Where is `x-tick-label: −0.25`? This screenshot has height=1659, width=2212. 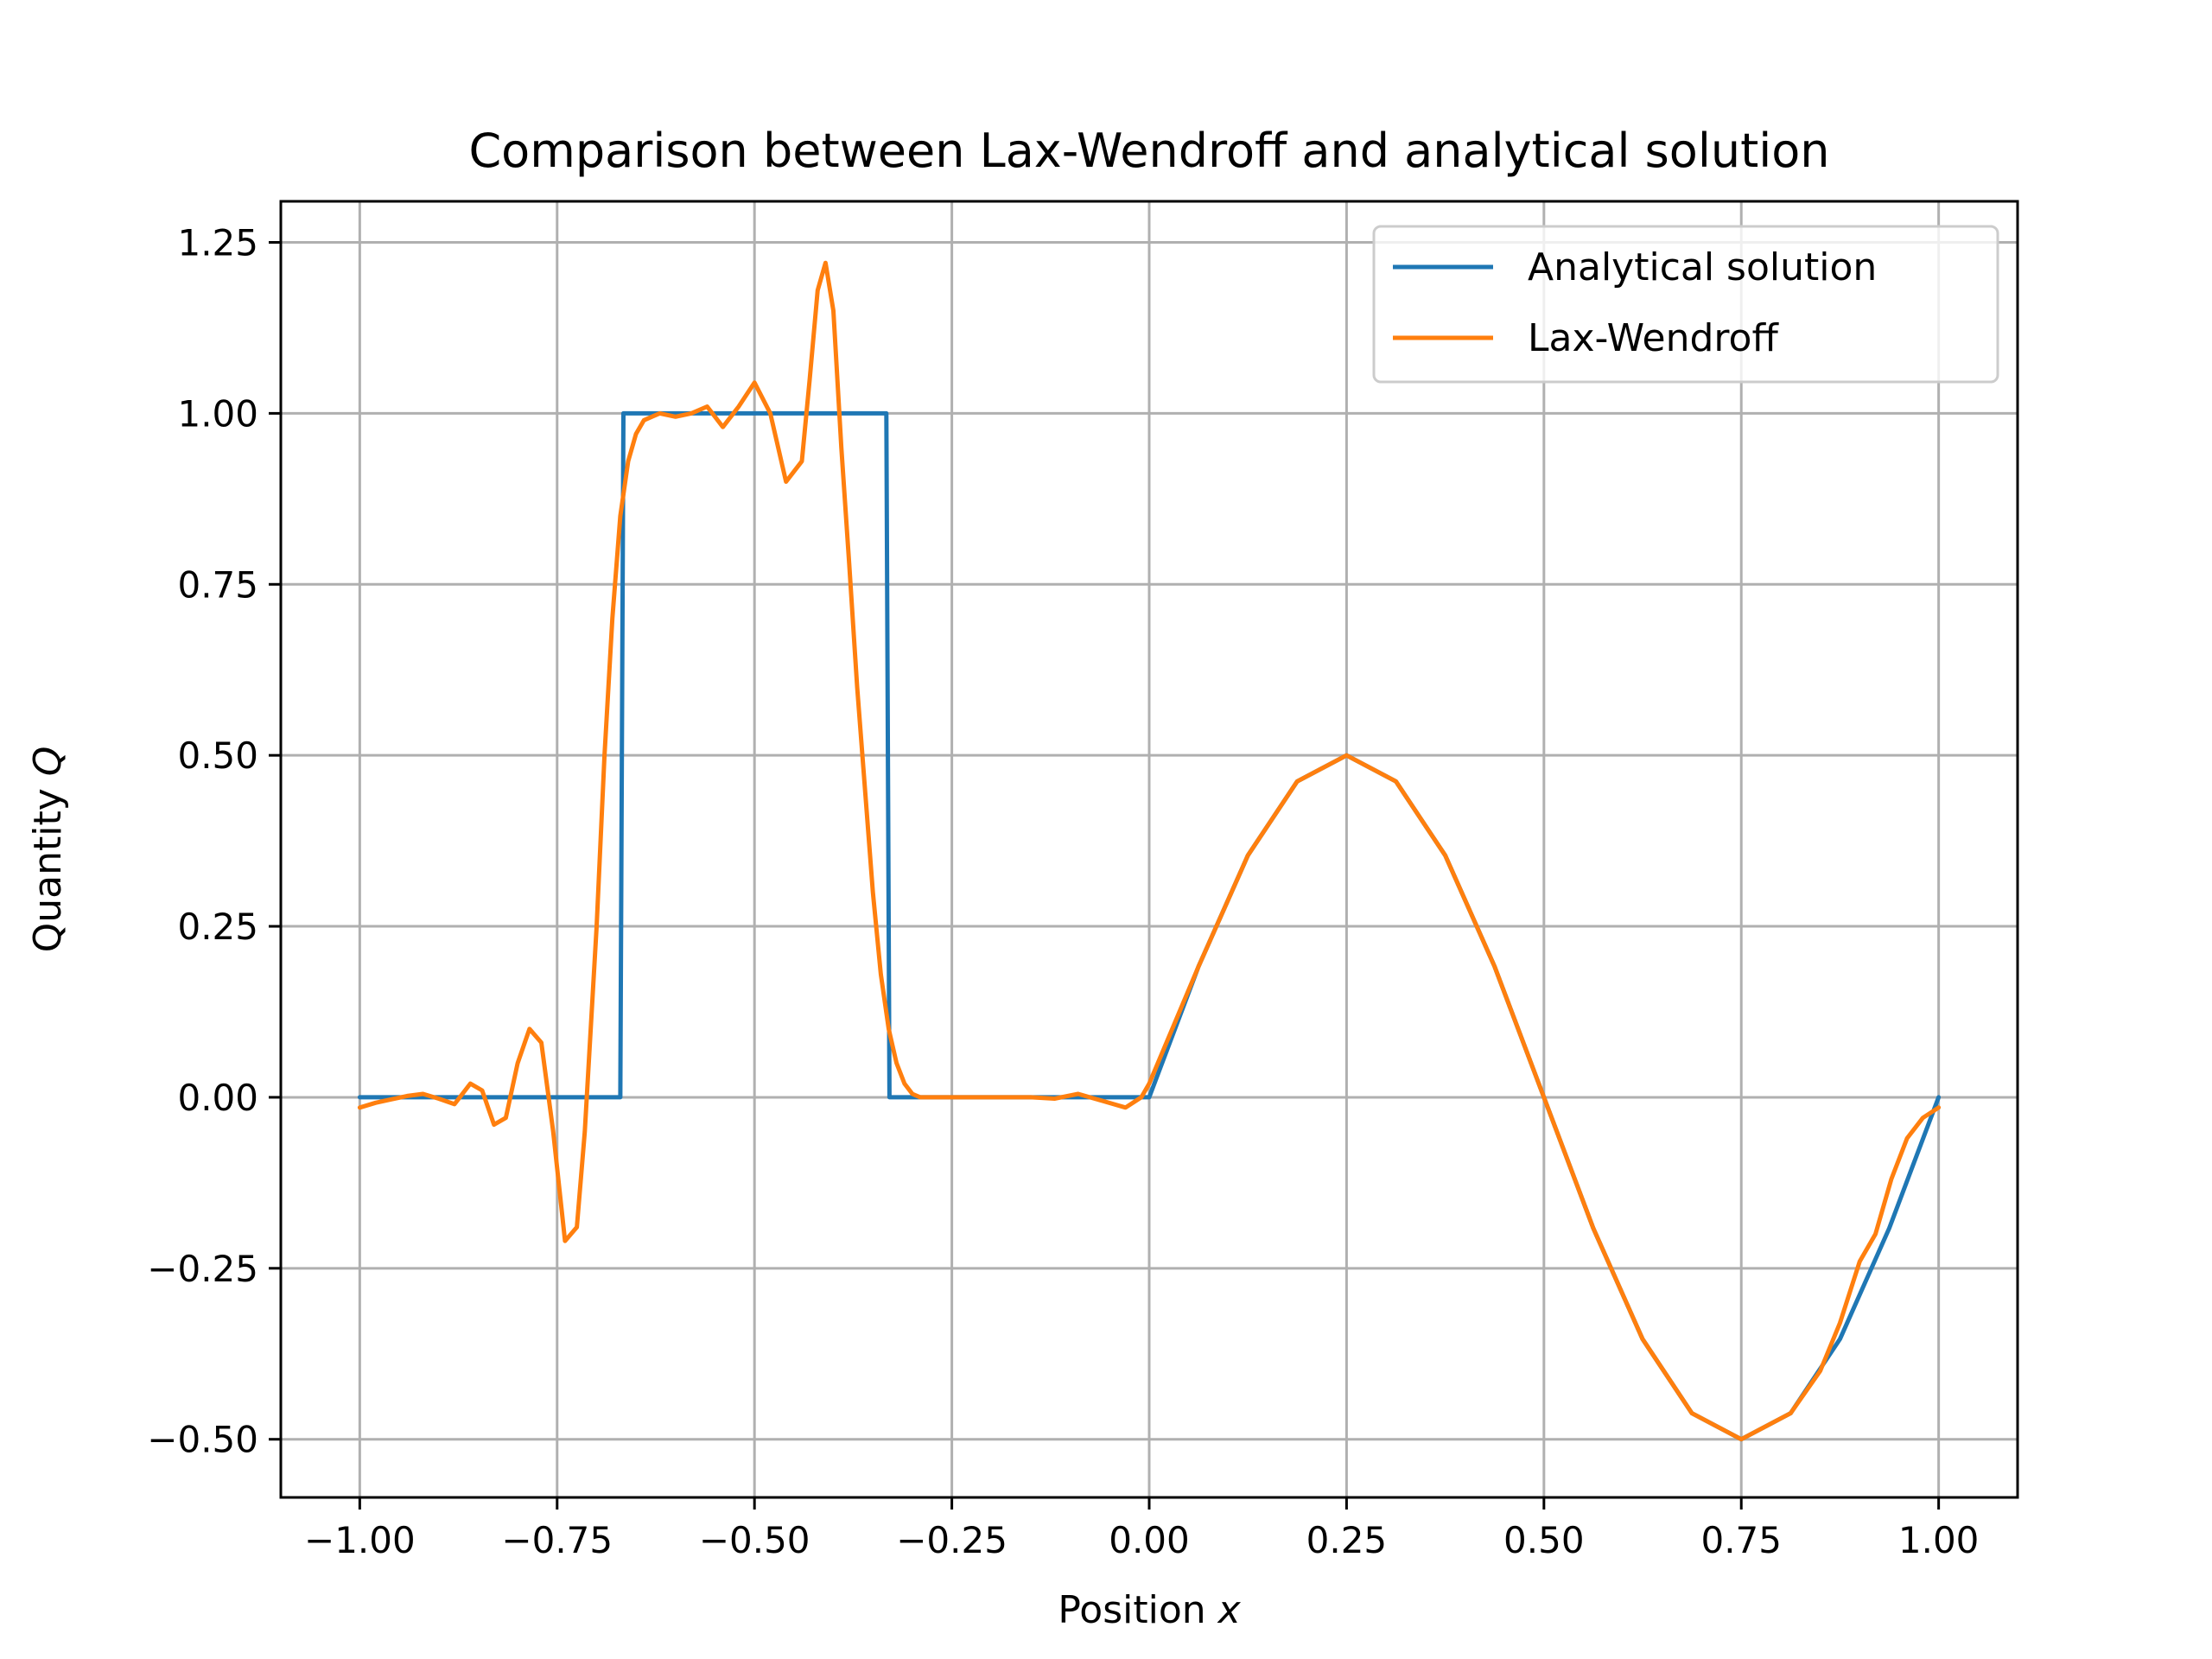
x-tick-label: −0.25 is located at coordinates (951, 1540).